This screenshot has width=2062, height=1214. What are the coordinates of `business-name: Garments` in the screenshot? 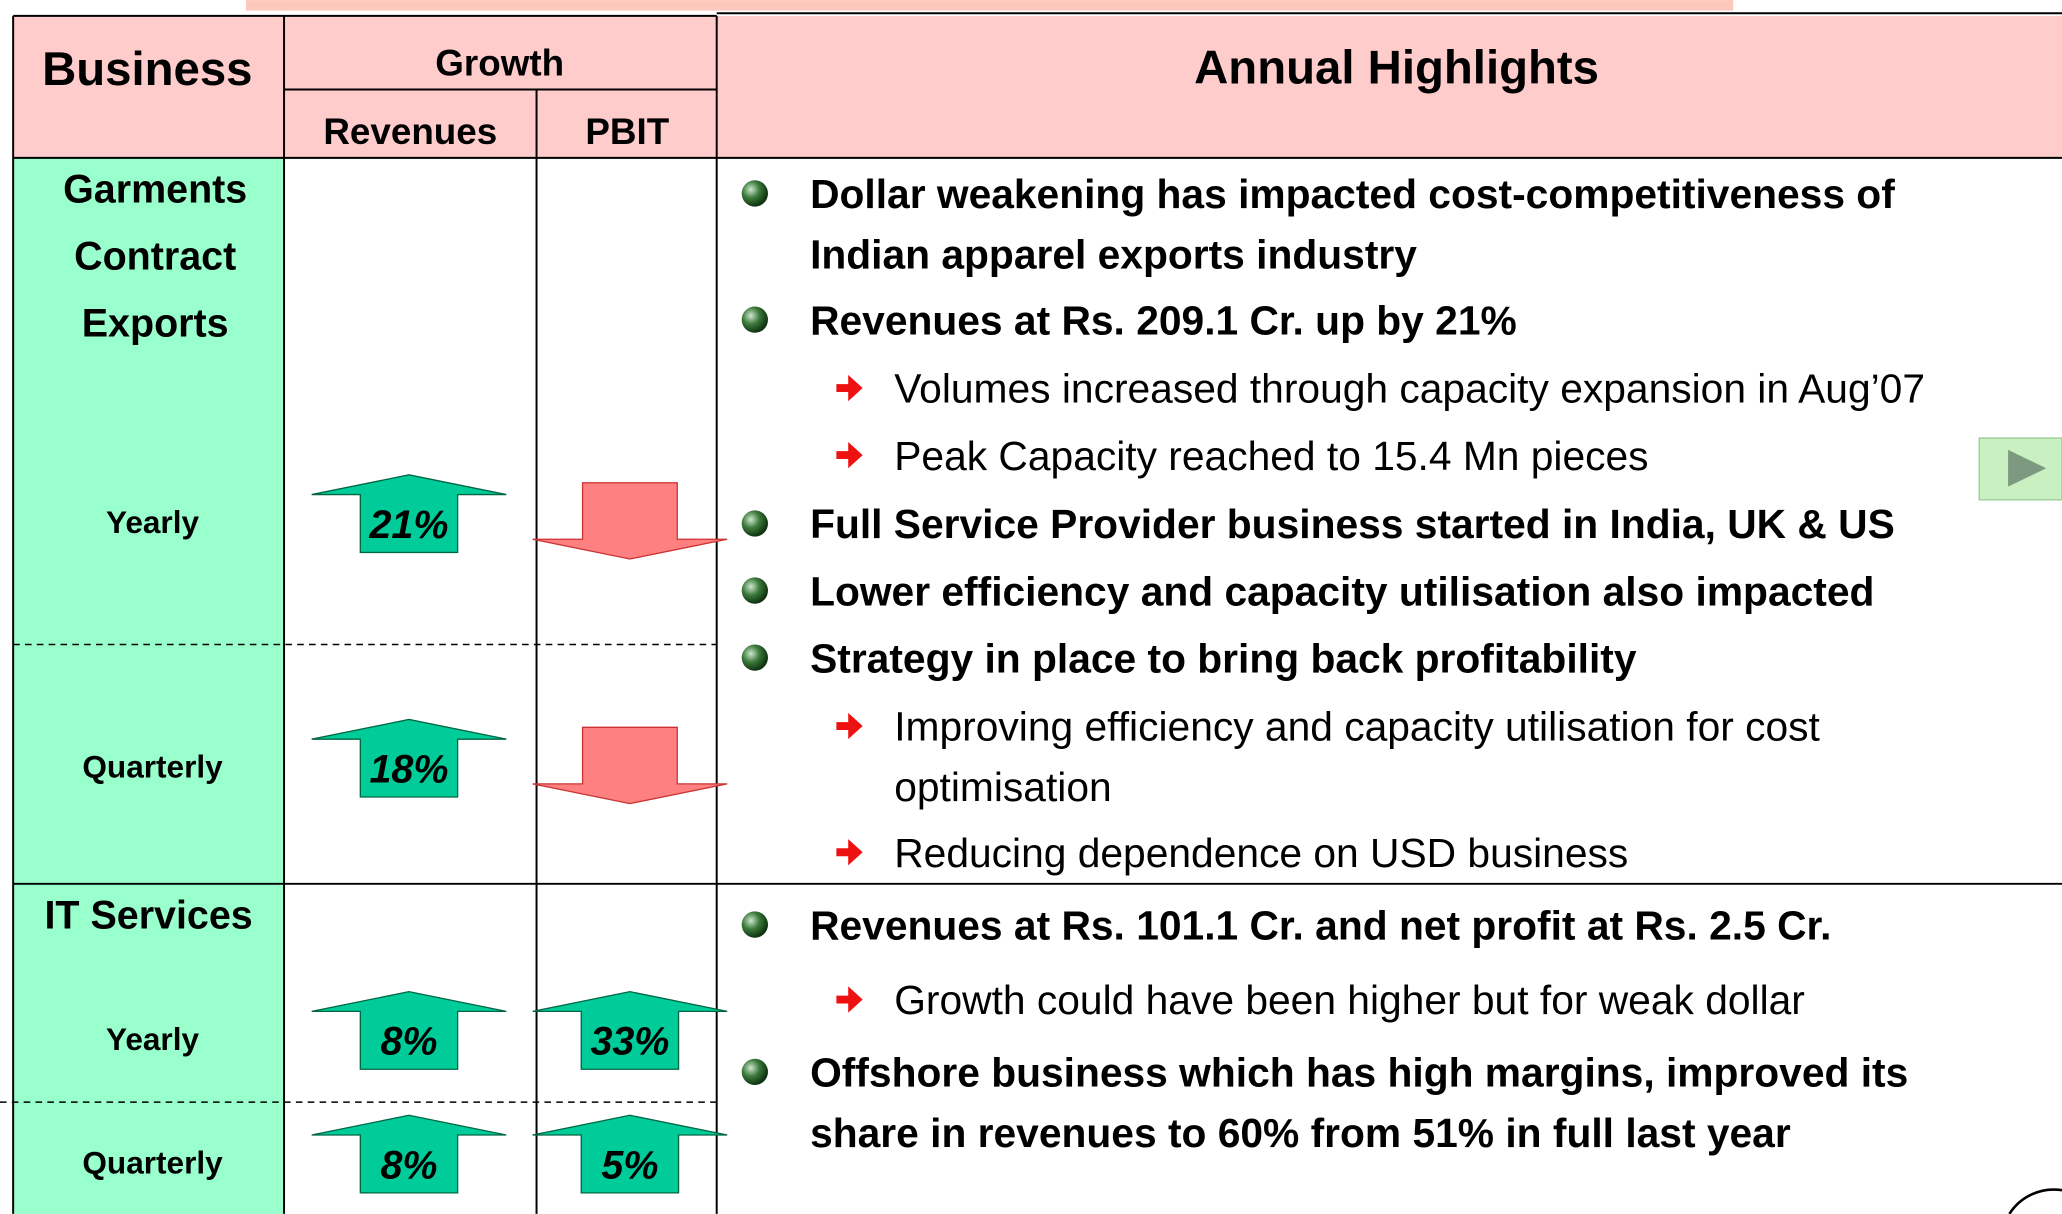 It's located at (155, 190).